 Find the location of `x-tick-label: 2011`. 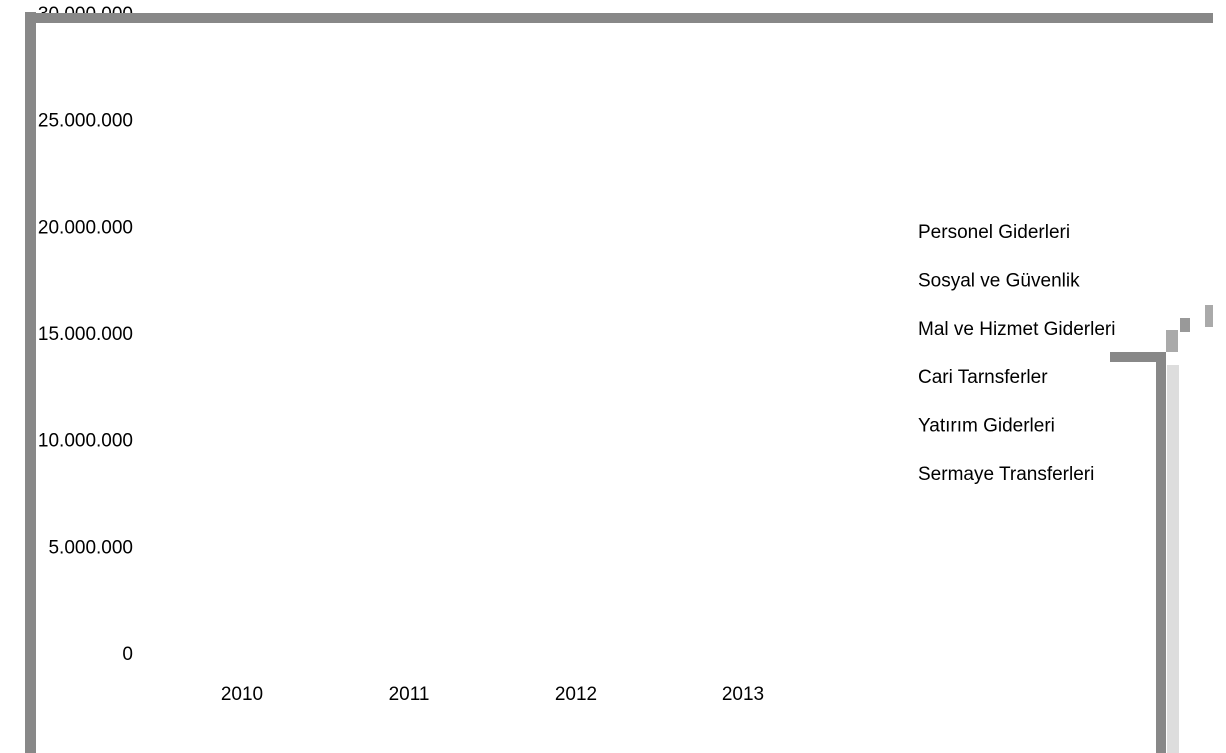

x-tick-label: 2011 is located at coordinates (409, 694).